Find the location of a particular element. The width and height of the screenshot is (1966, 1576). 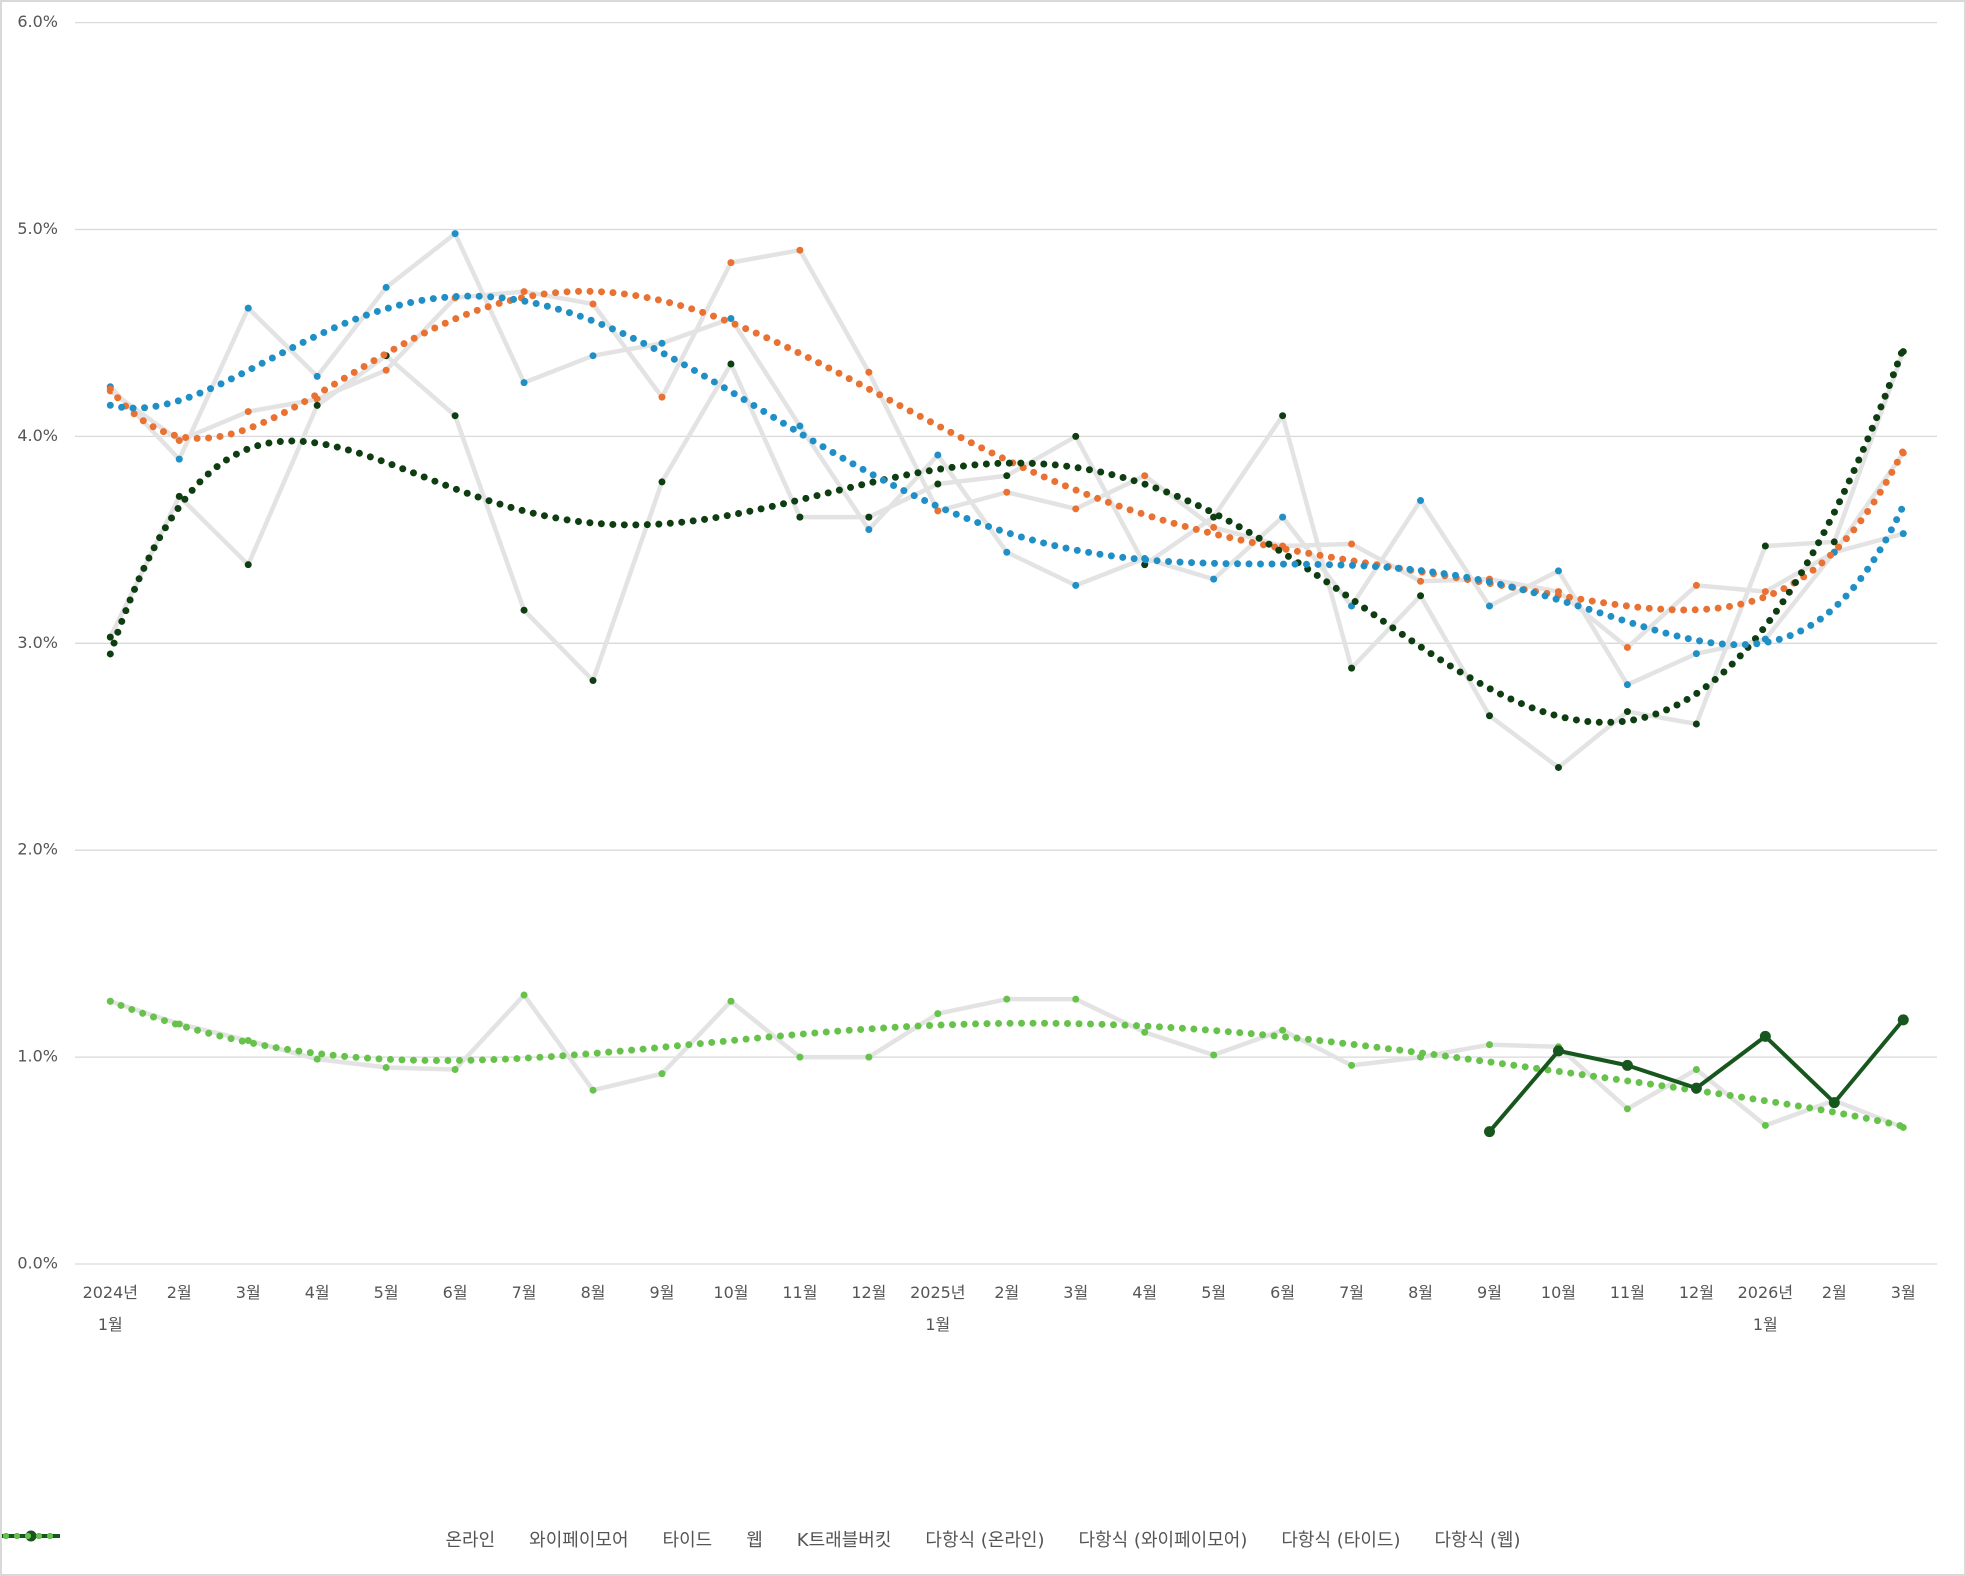

legend-label: K트래블버킷 is located at coordinates (844, 1540).